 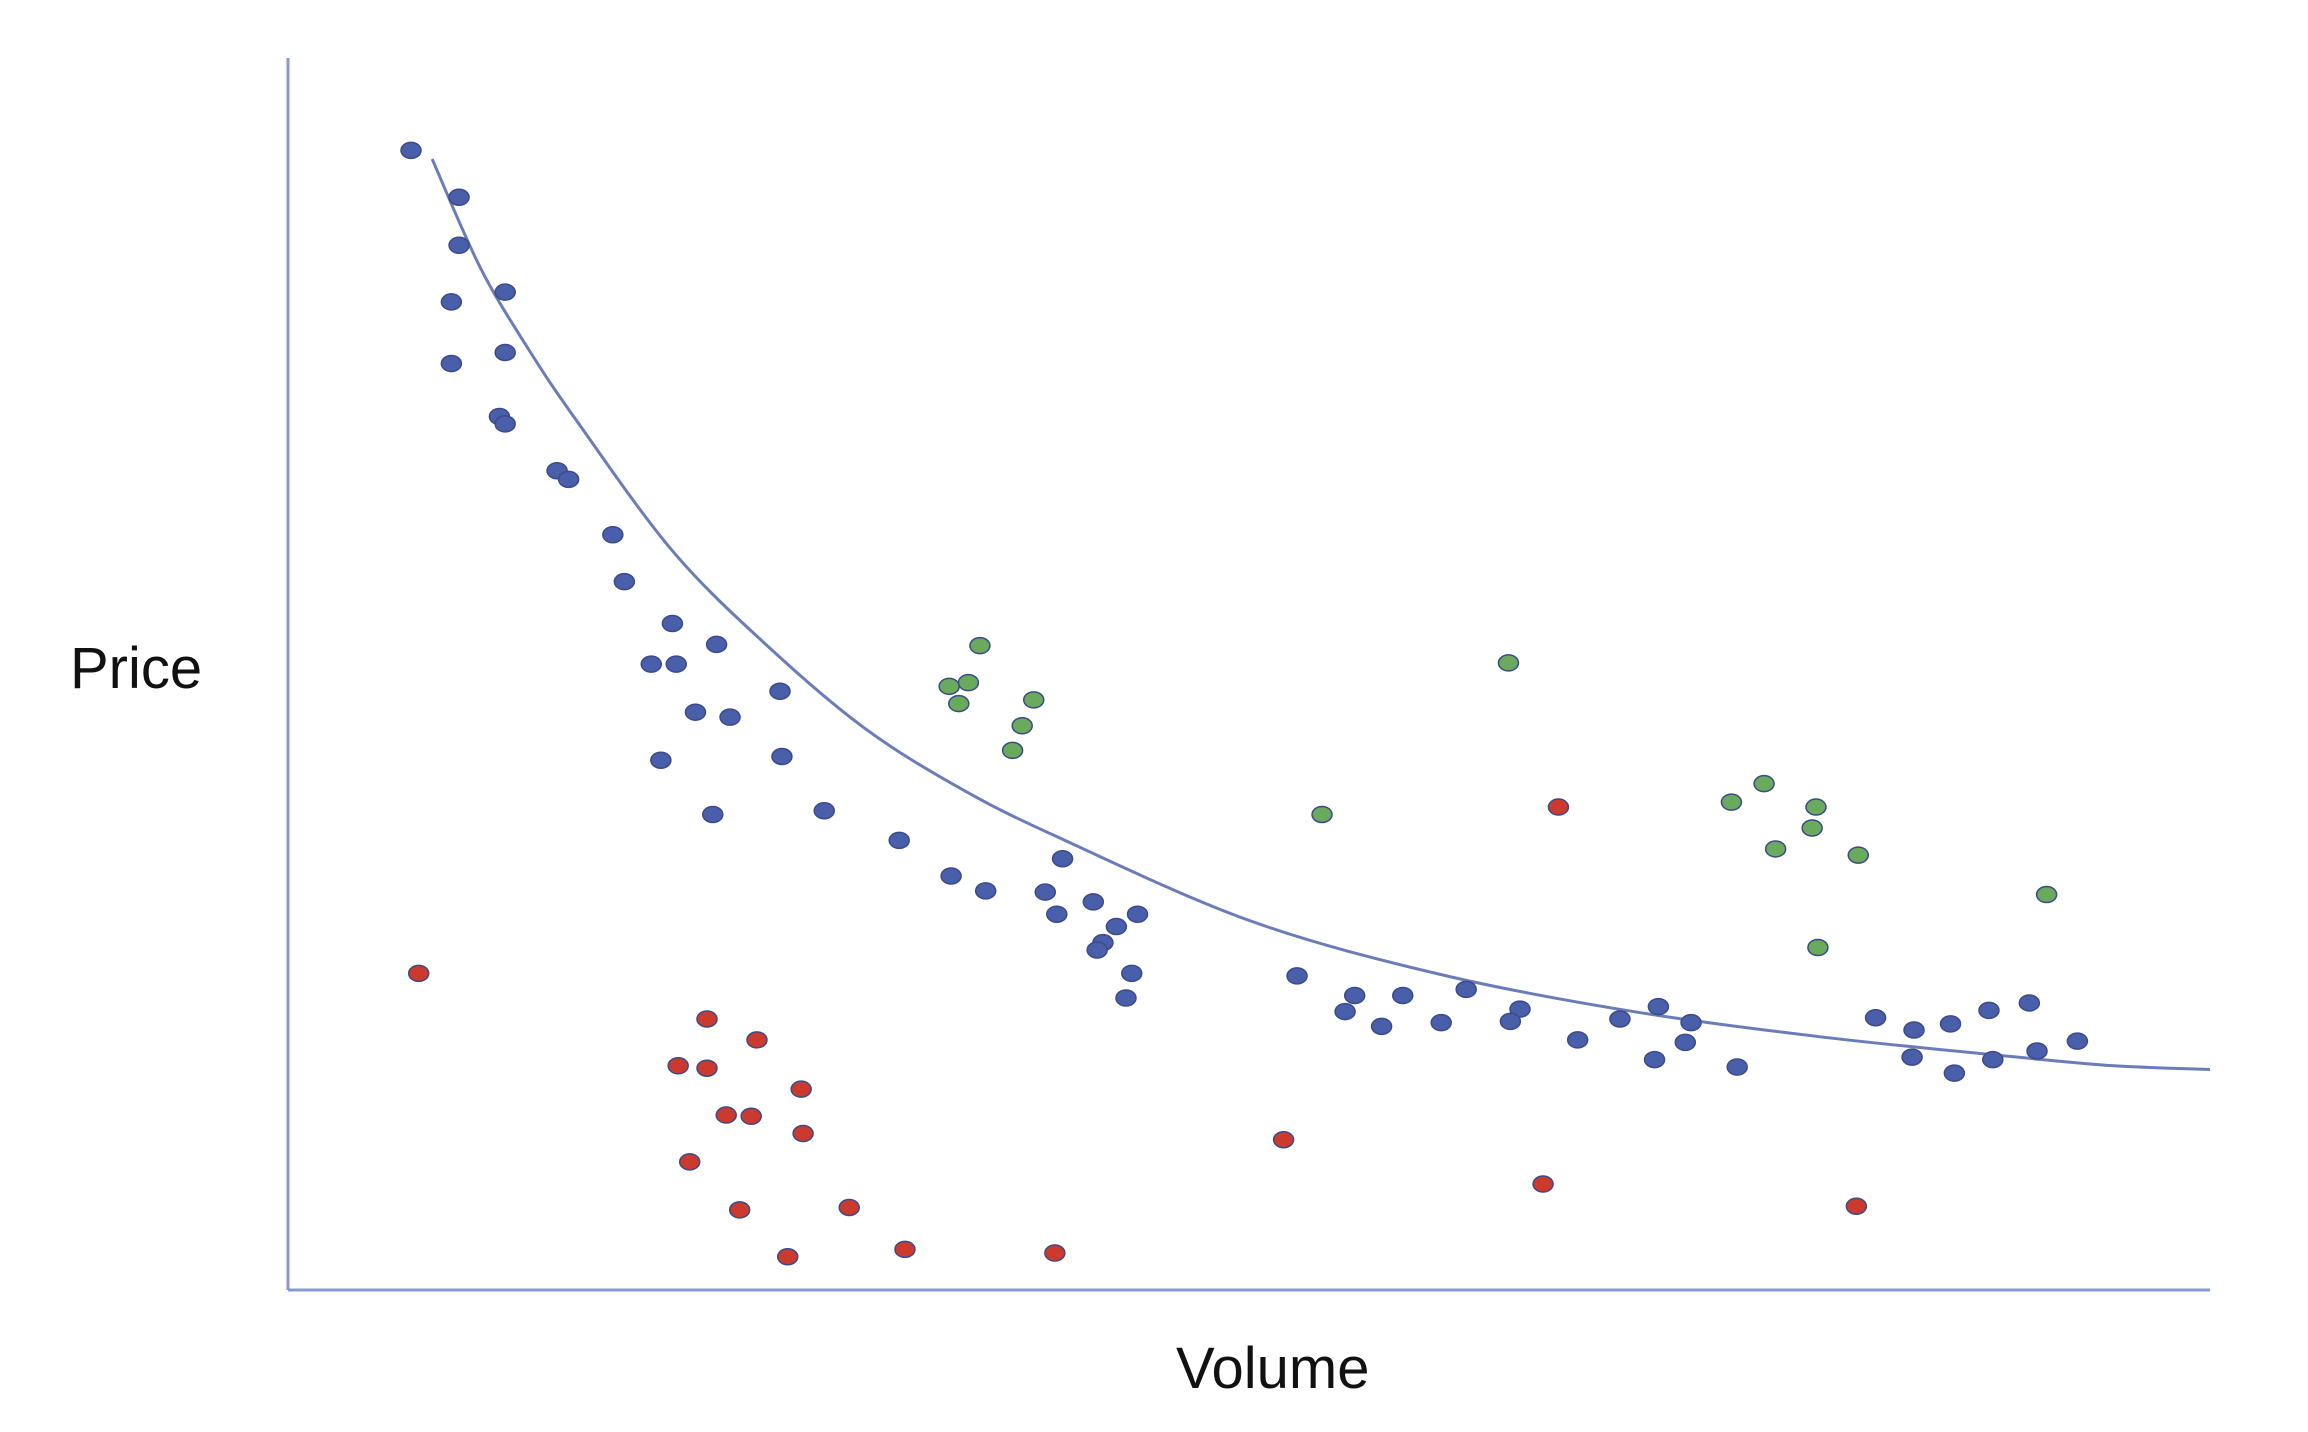 I want to click on green-series, so click(x=1498, y=796).